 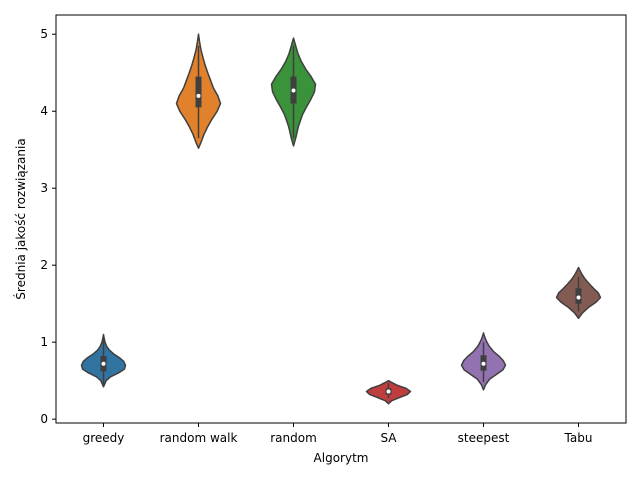 What do you see at coordinates (48, 226) in the screenshot?
I see `y-axis: 0 1 2 3 4 5` at bounding box center [48, 226].